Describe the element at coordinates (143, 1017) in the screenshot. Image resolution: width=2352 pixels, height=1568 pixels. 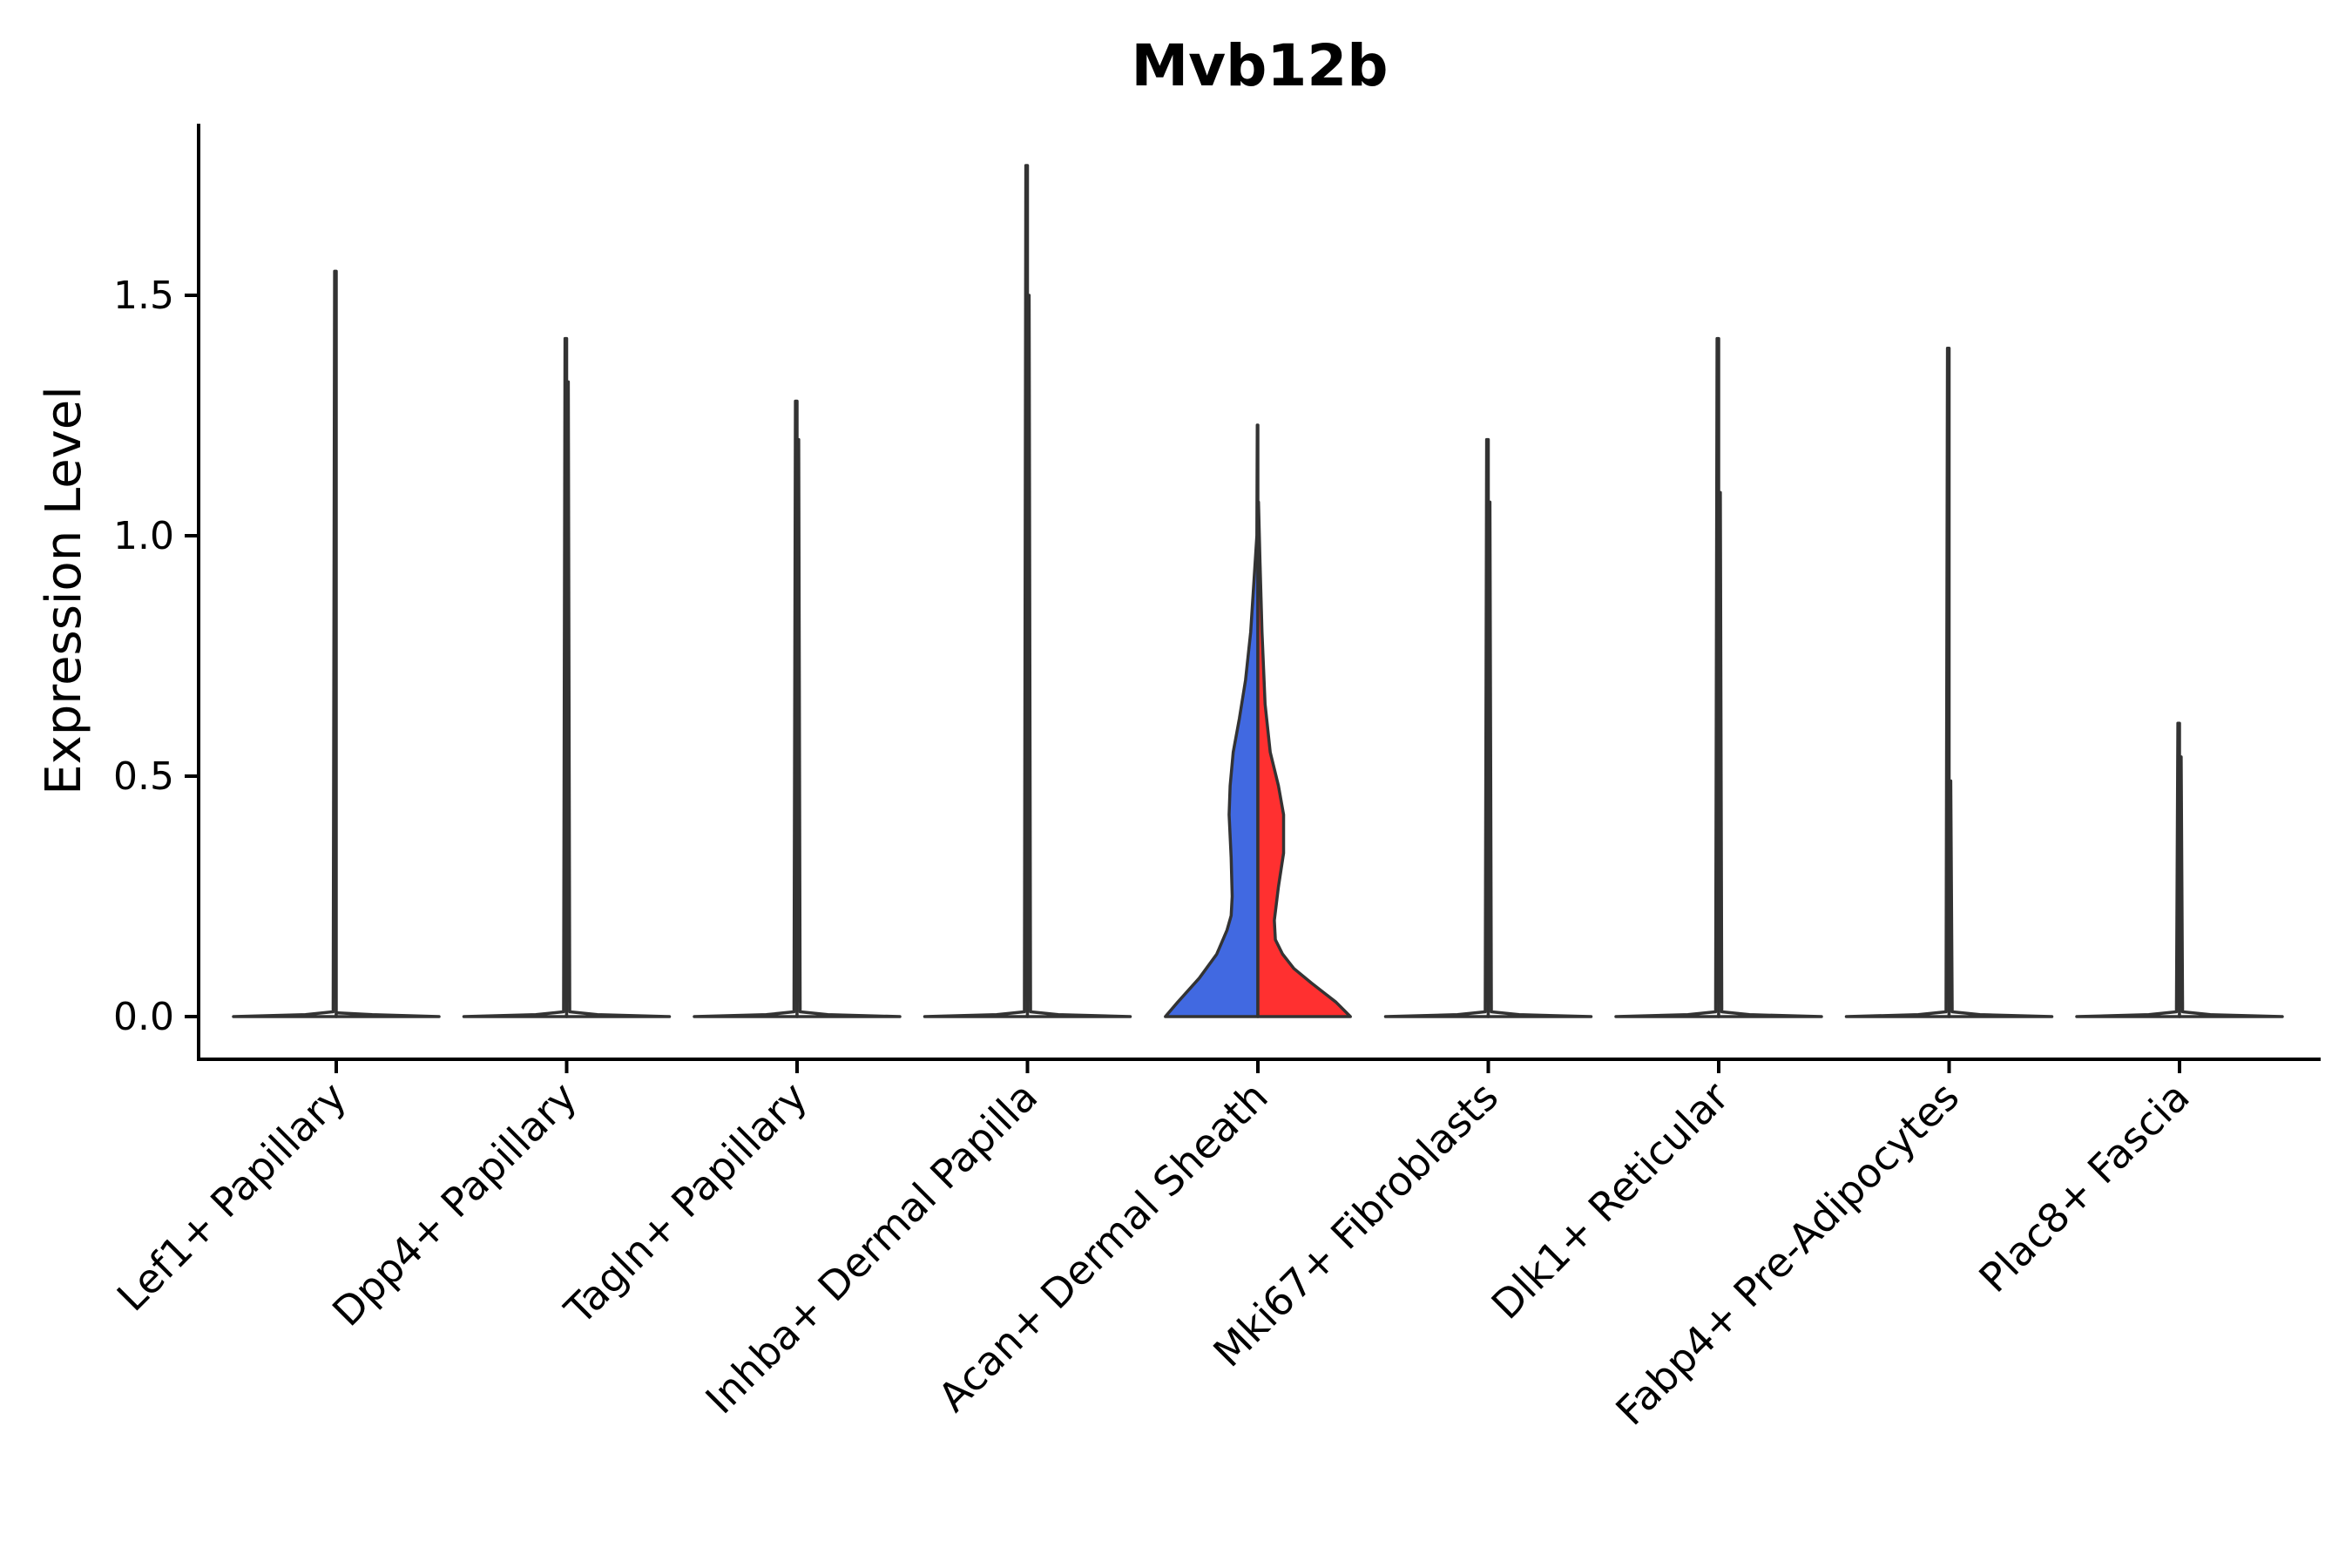
I see `y-tick-label: 0.0` at that location.